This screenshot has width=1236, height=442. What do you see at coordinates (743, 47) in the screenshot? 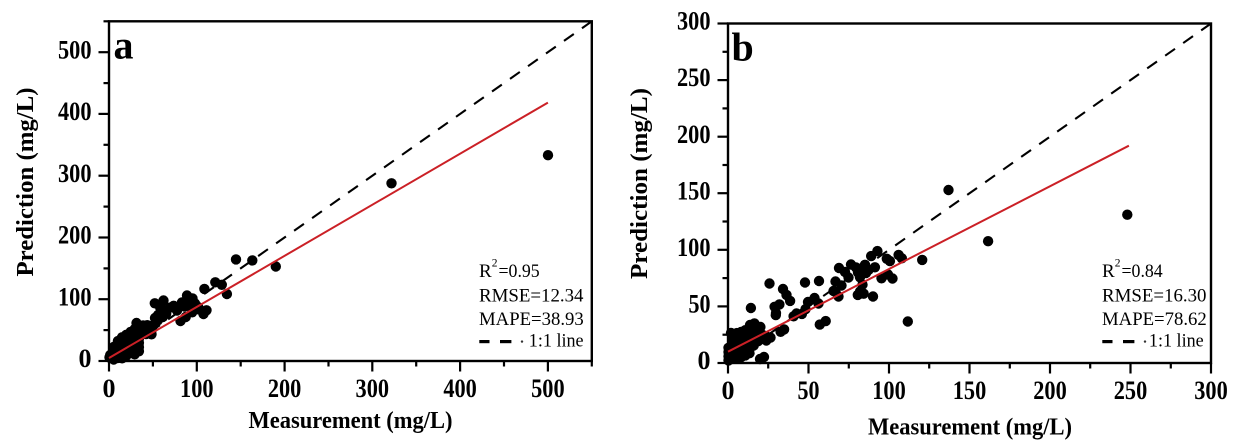
I see `svg-text: b` at bounding box center [743, 47].